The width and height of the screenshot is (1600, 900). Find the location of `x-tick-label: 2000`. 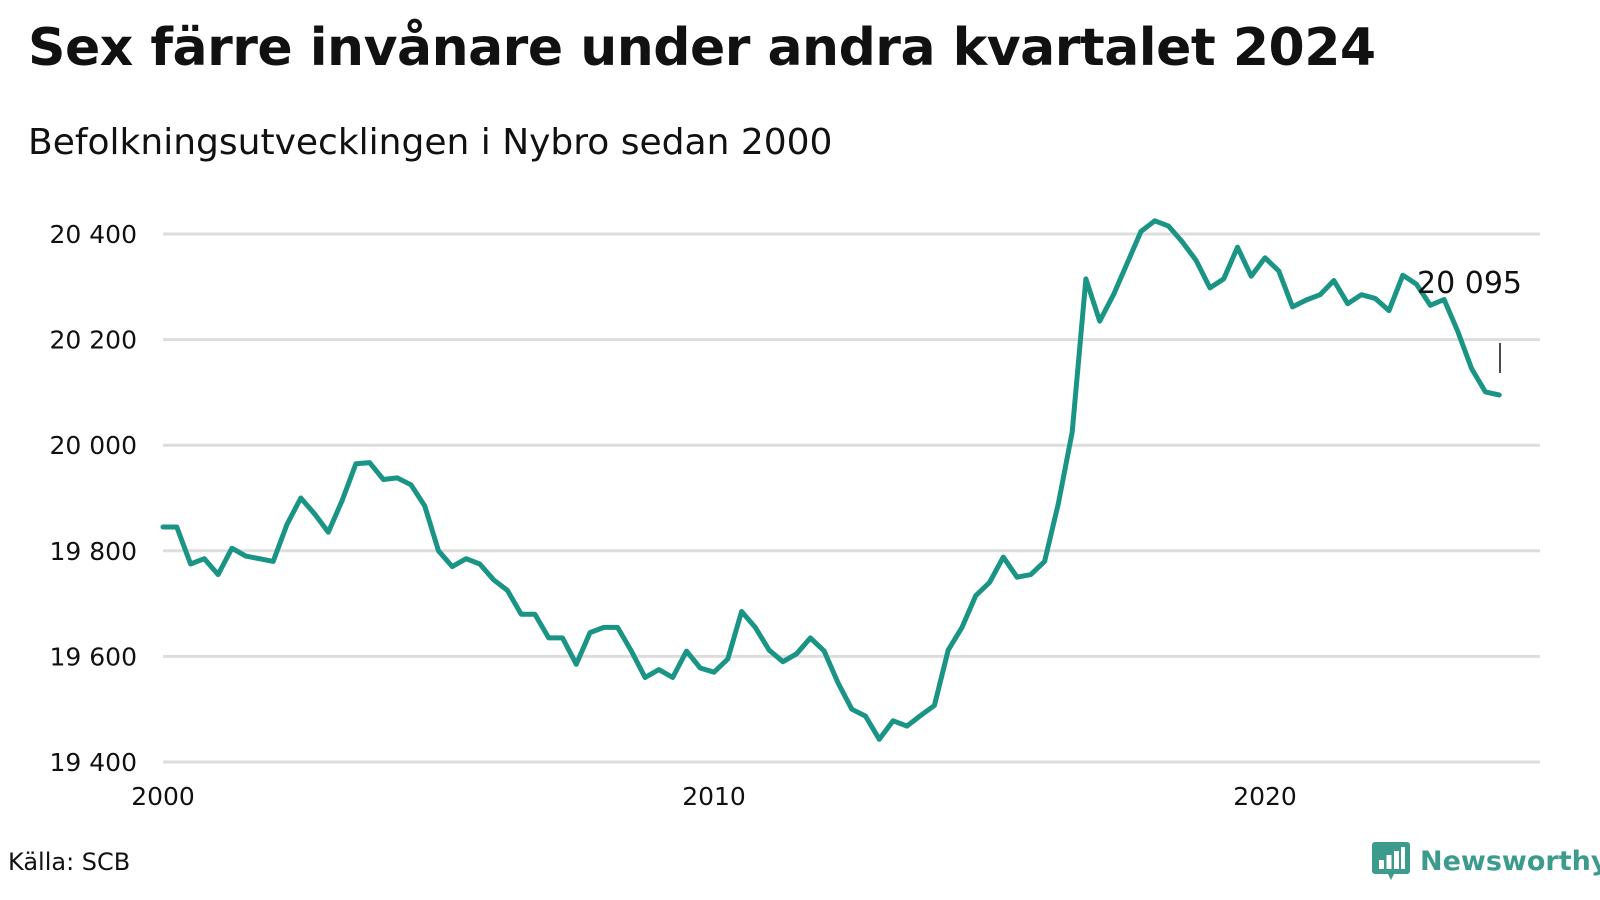

x-tick-label: 2000 is located at coordinates (163, 796).